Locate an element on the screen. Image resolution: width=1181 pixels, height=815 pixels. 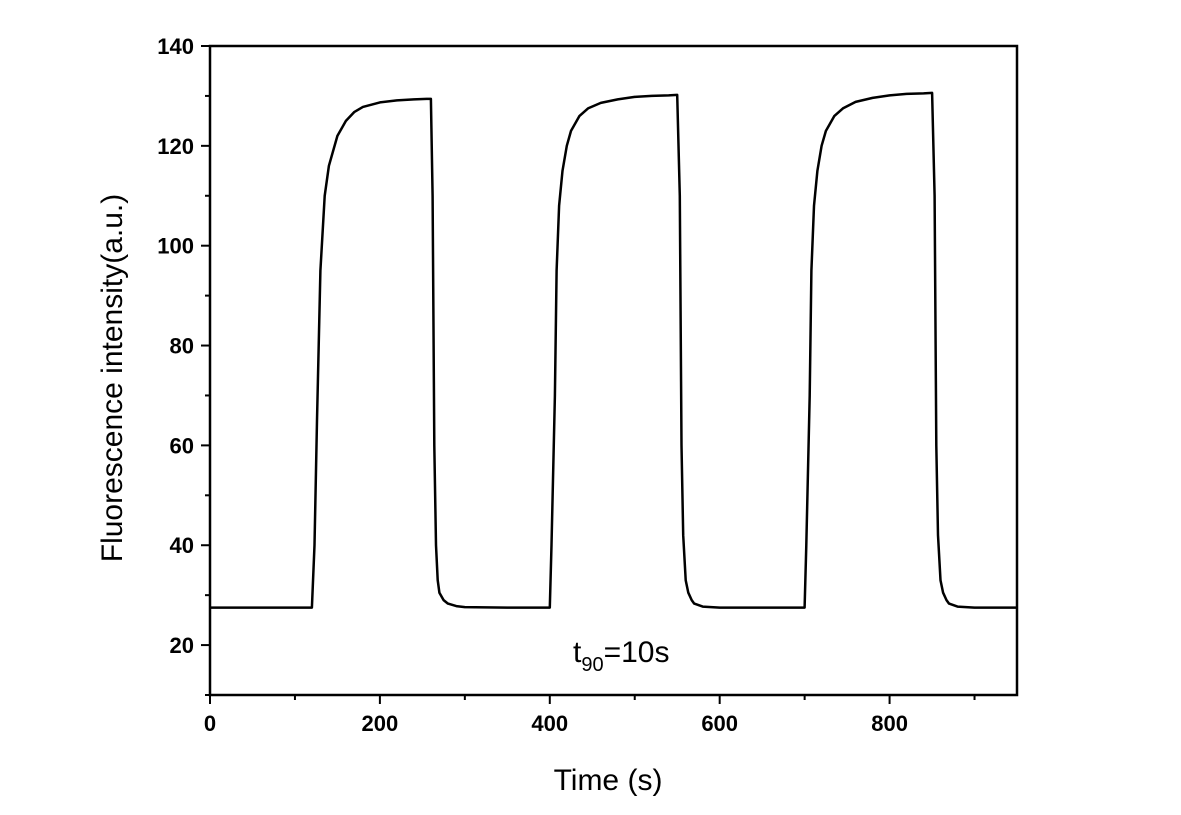
y-tick-label: 60 is located at coordinates (182, 445).